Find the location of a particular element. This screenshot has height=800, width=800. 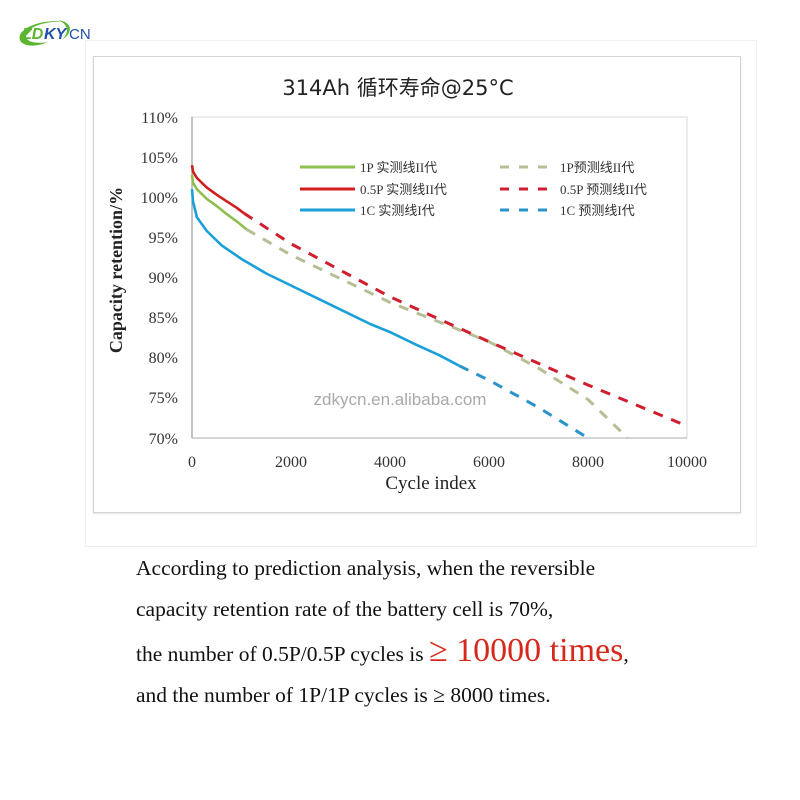

y-tick-labels: 110% 105% 100% 95% 90% 85% 80% 75% 70% is located at coordinates (159, 279).